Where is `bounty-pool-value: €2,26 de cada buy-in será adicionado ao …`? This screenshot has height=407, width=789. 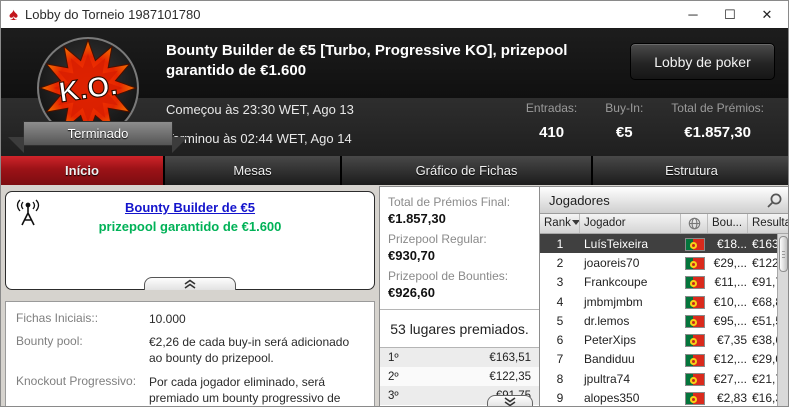 bounty-pool-value: €2,26 de cada buy-in será adicionado ao … is located at coordinates (249, 350).